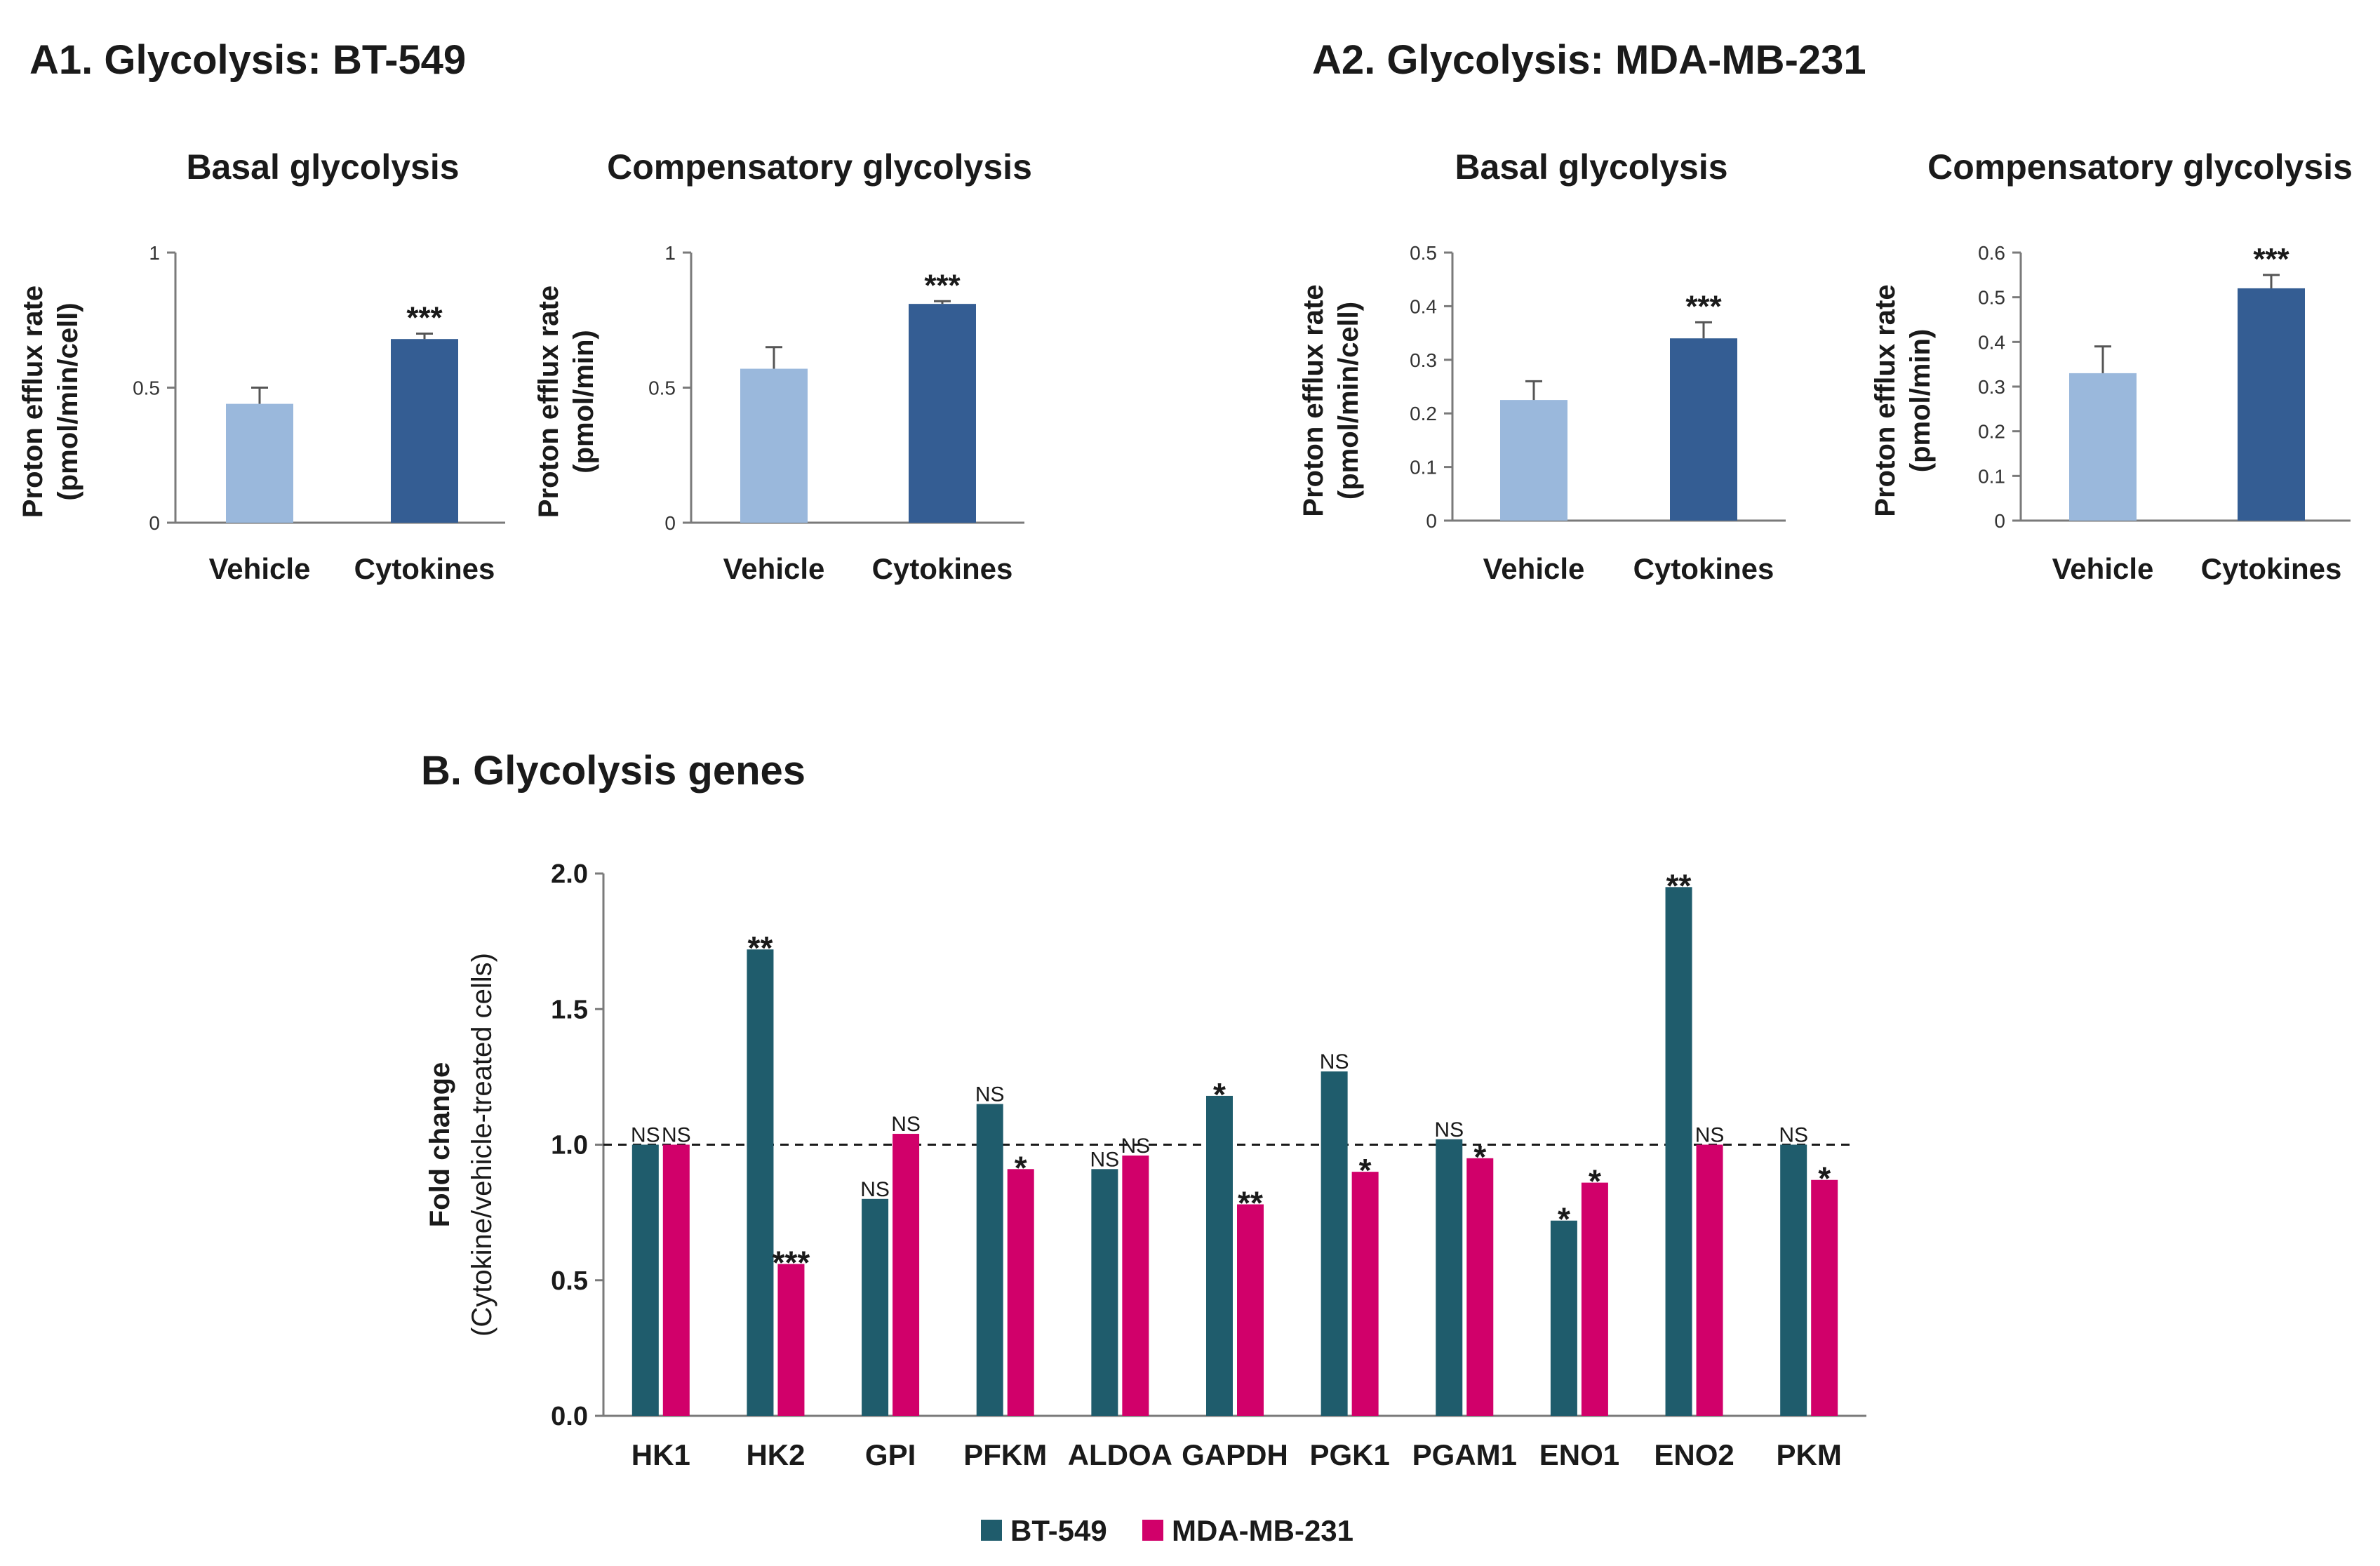 The height and width of the screenshot is (1566, 2380). Describe the element at coordinates (1992, 253) in the screenshot. I see `y-tick-label: 0.6` at that location.